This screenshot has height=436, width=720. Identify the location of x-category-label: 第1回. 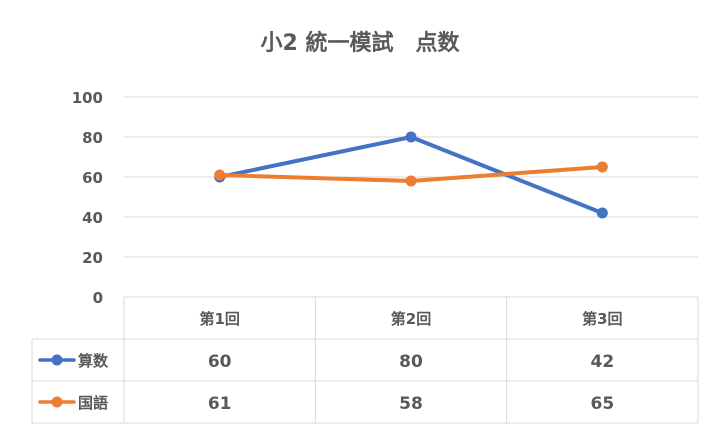
(219, 319).